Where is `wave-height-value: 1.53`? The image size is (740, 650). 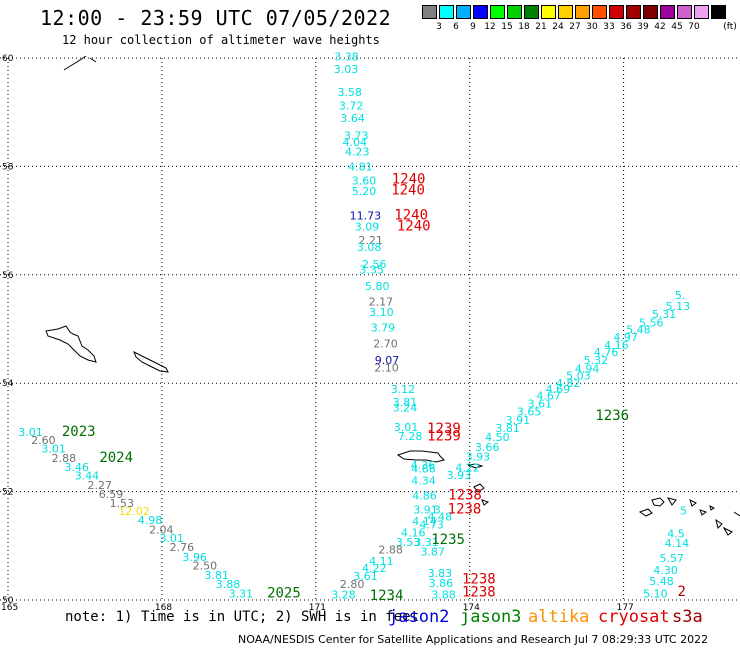 wave-height-value: 1.53 is located at coordinates (122, 503).